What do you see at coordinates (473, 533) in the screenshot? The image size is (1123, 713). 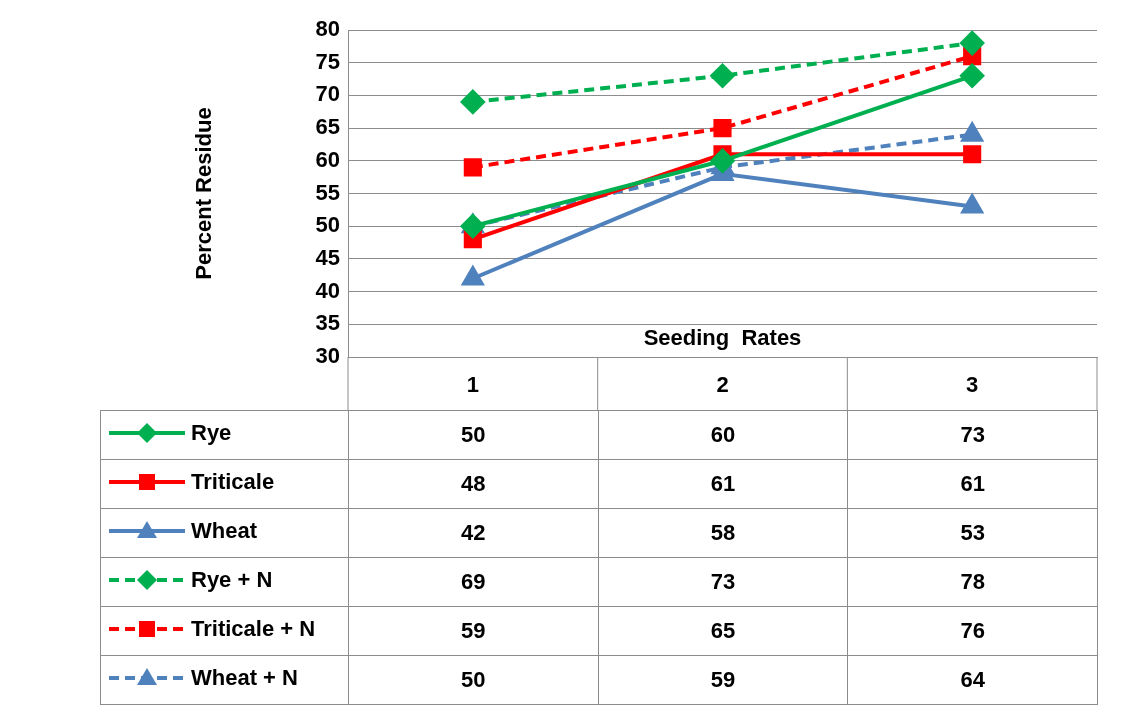 I see `data-label: 42` at bounding box center [473, 533].